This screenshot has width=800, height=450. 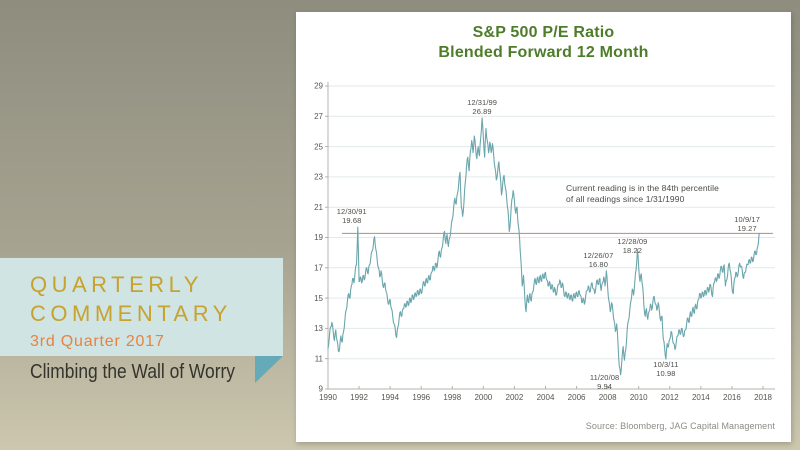 I want to click on svg-text: 21, so click(x=318, y=207).